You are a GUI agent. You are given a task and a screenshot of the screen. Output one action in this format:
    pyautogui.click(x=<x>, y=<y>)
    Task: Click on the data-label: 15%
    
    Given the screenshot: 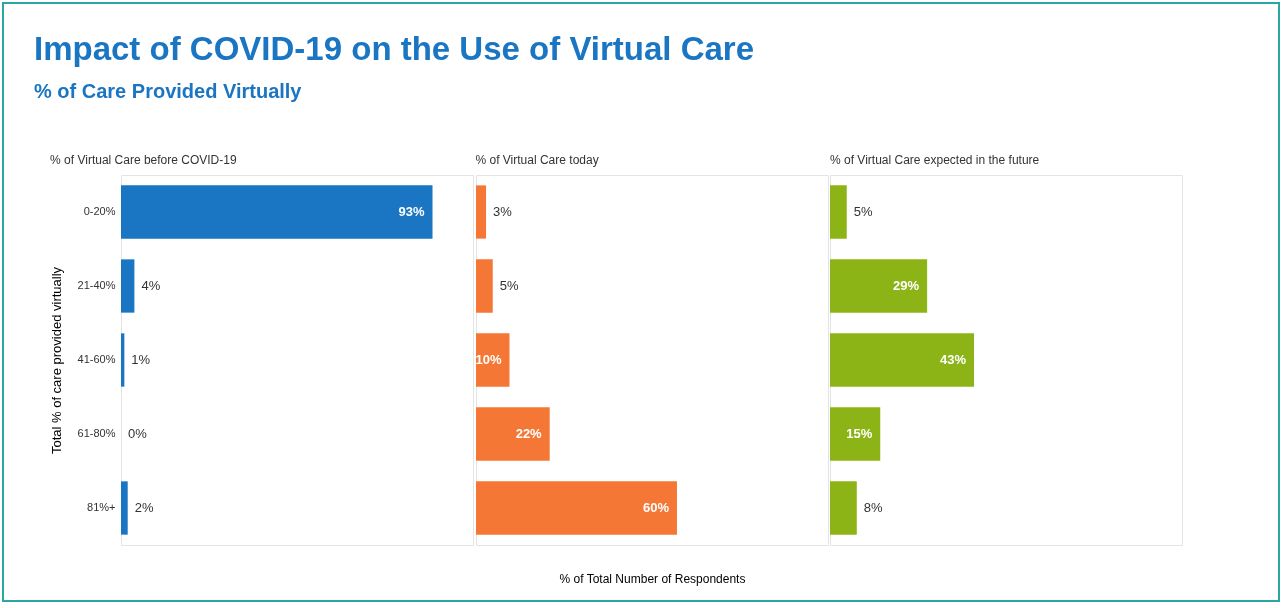 What is the action you would take?
    pyautogui.click(x=859, y=433)
    